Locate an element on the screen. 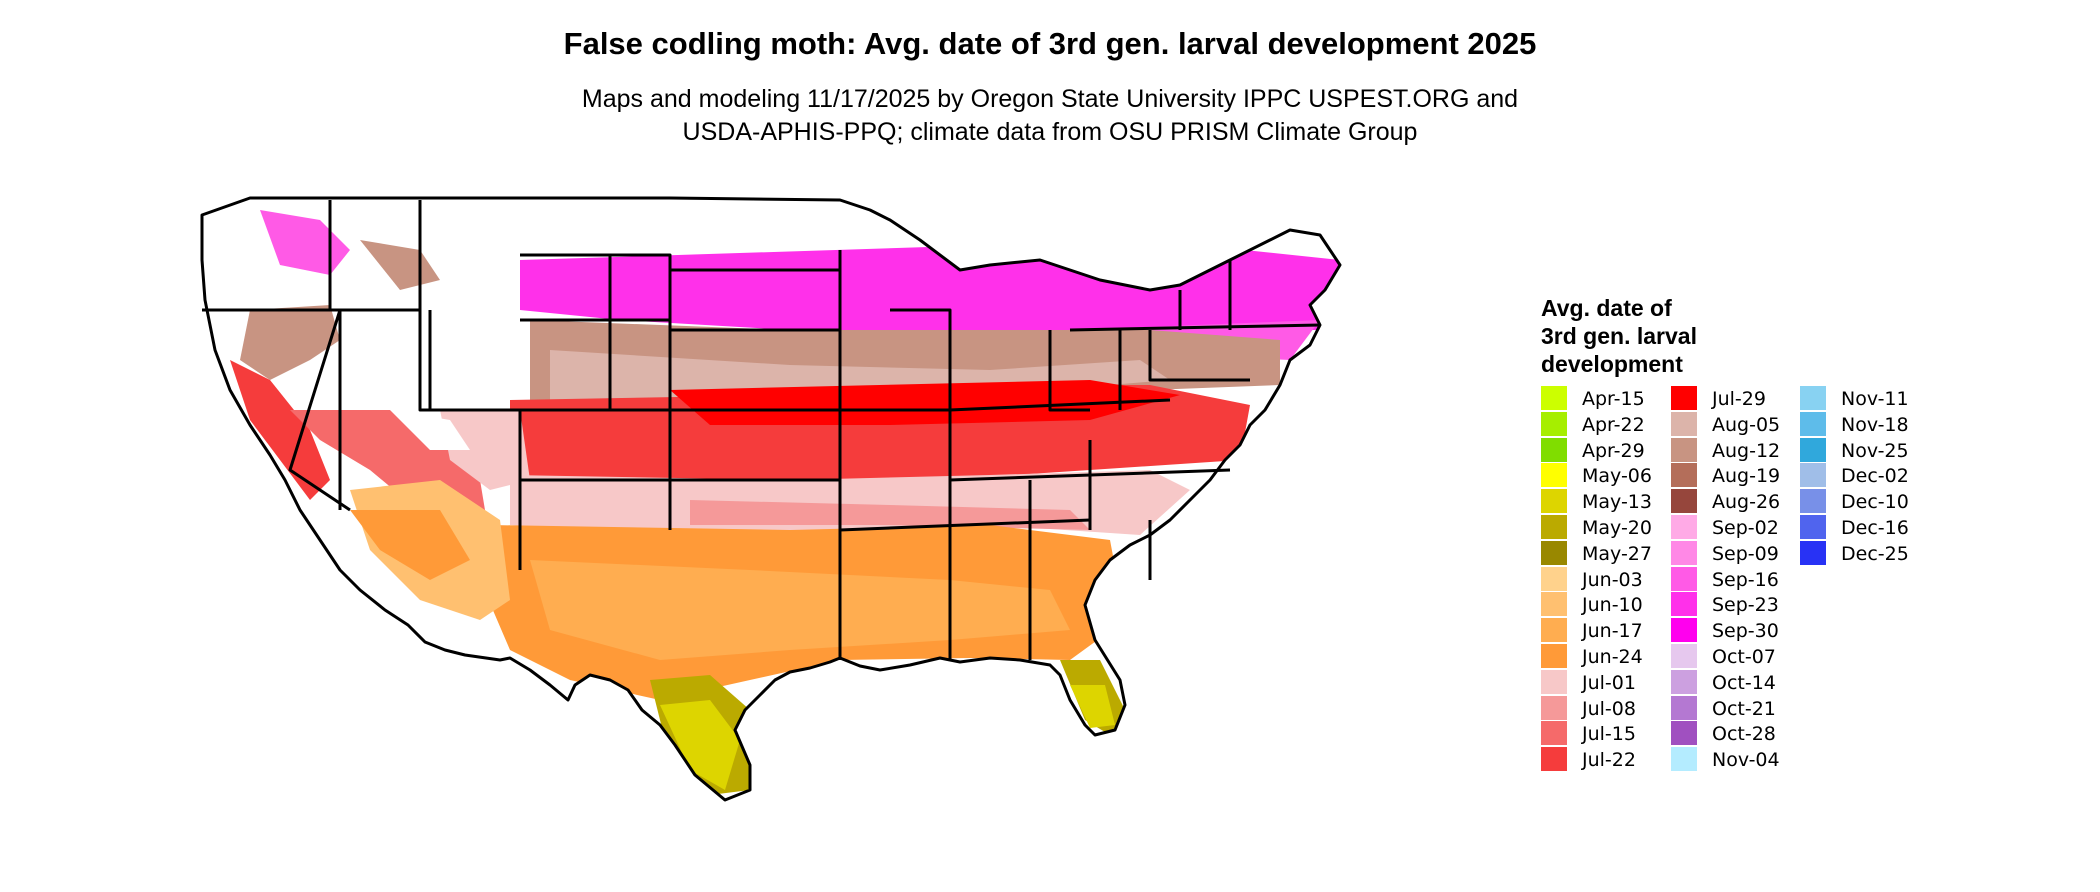 This screenshot has width=2100, height=892. legend-label: Jul-15 is located at coordinates (1609, 734).